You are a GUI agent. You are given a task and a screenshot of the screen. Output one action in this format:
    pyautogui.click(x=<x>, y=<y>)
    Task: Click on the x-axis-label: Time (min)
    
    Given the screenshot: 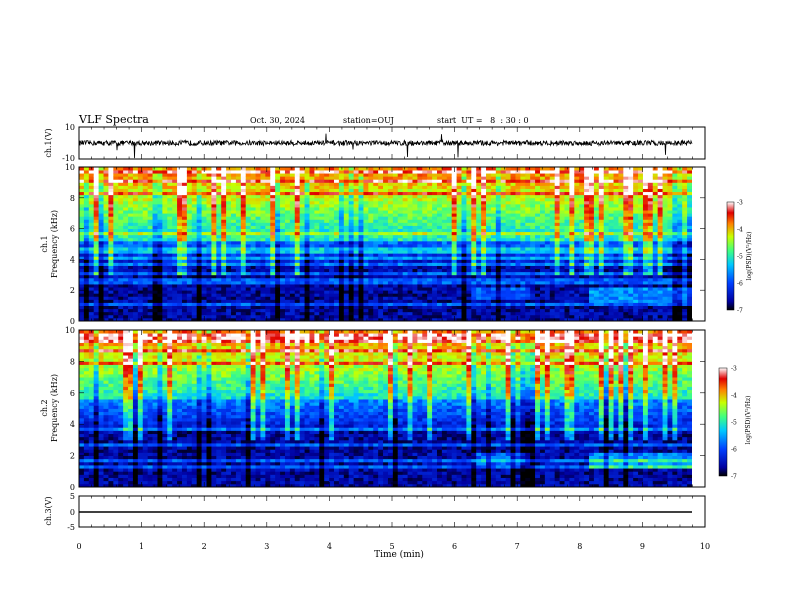 What is the action you would take?
    pyautogui.click(x=399, y=554)
    